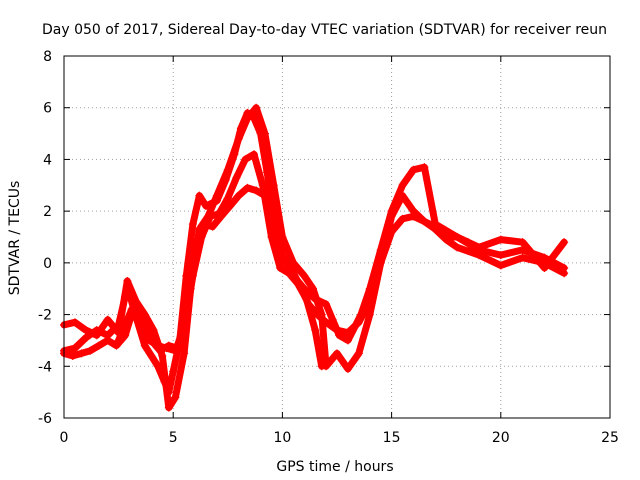  What do you see at coordinates (47, 160) in the screenshot?
I see `y-tick-label: 4` at bounding box center [47, 160].